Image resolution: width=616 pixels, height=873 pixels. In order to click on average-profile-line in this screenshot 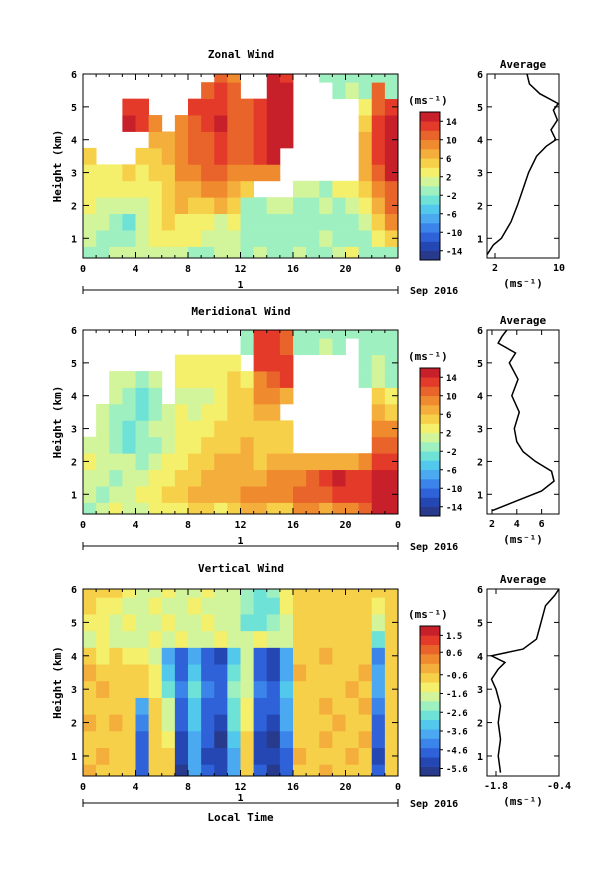, I will do `click(523, 164)`.